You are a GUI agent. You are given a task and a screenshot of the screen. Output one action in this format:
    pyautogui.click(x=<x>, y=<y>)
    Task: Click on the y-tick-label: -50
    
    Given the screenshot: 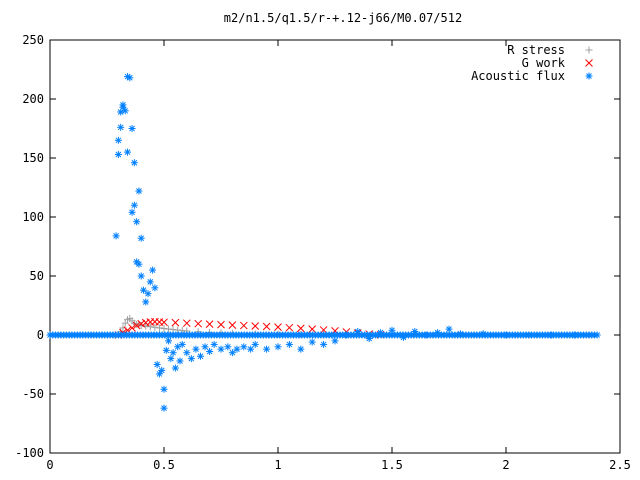 What is the action you would take?
    pyautogui.click(x=33, y=394)
    